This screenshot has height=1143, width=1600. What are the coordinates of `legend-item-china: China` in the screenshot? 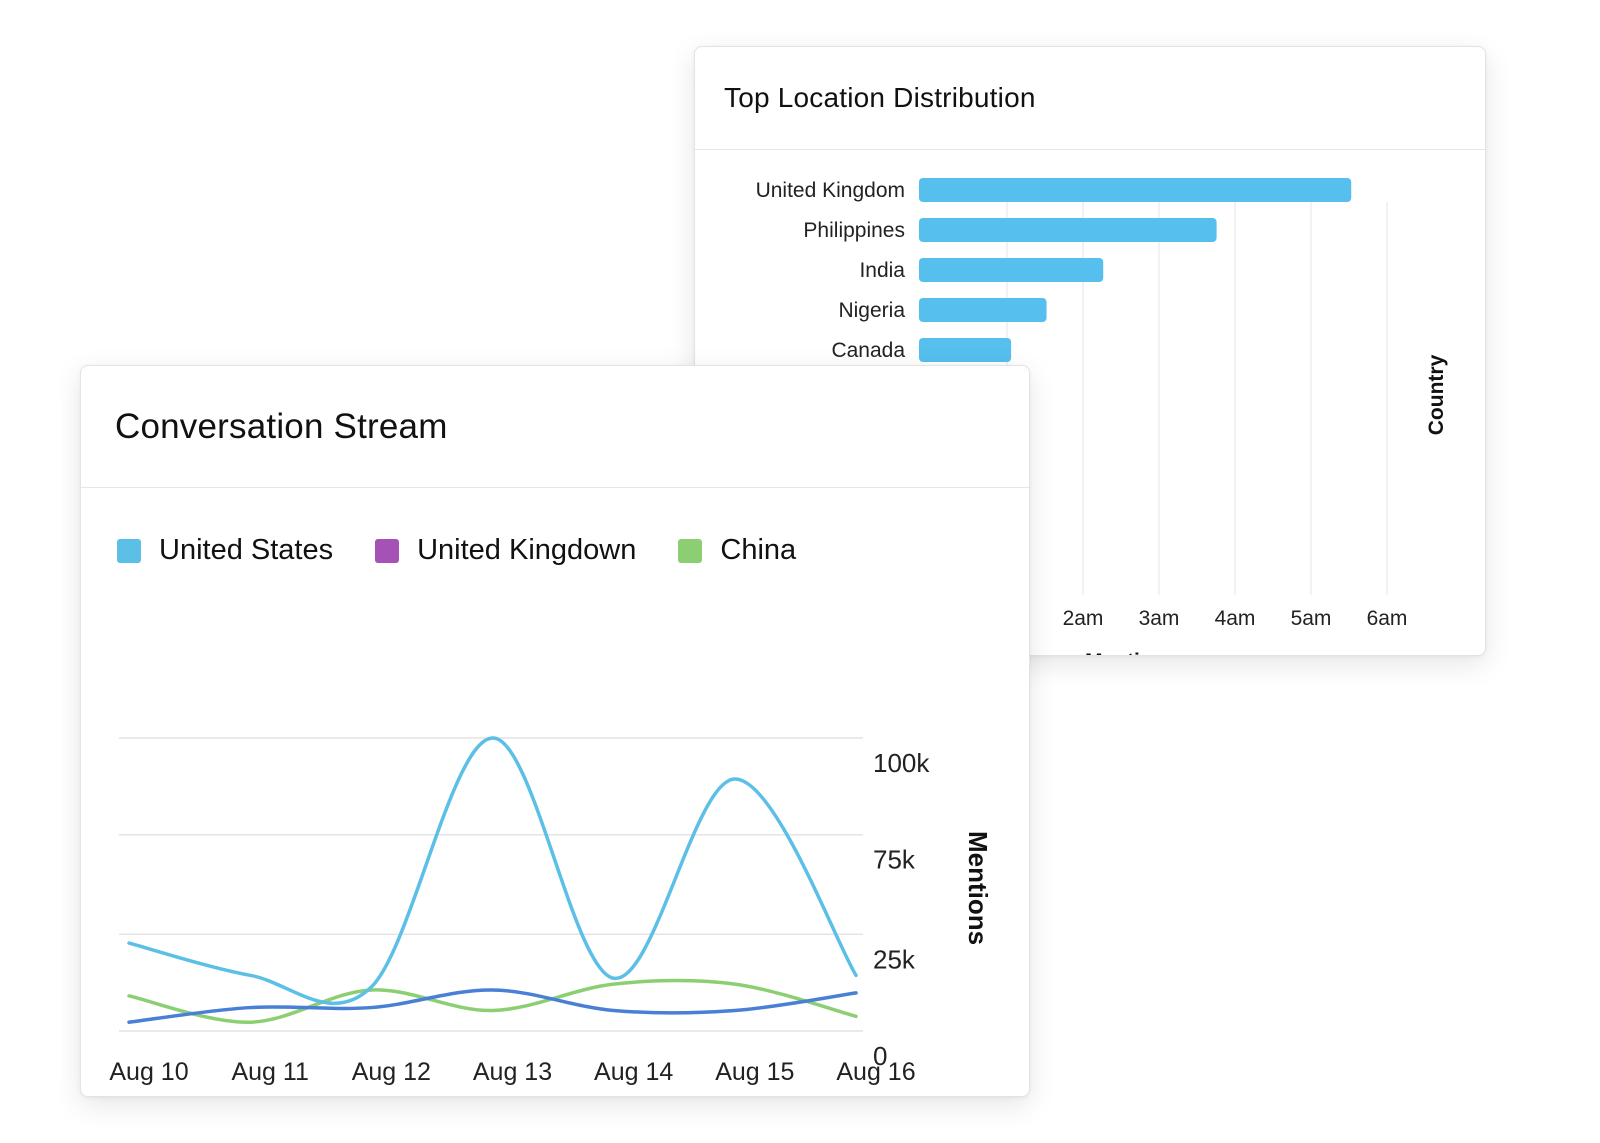 It's located at (737, 550).